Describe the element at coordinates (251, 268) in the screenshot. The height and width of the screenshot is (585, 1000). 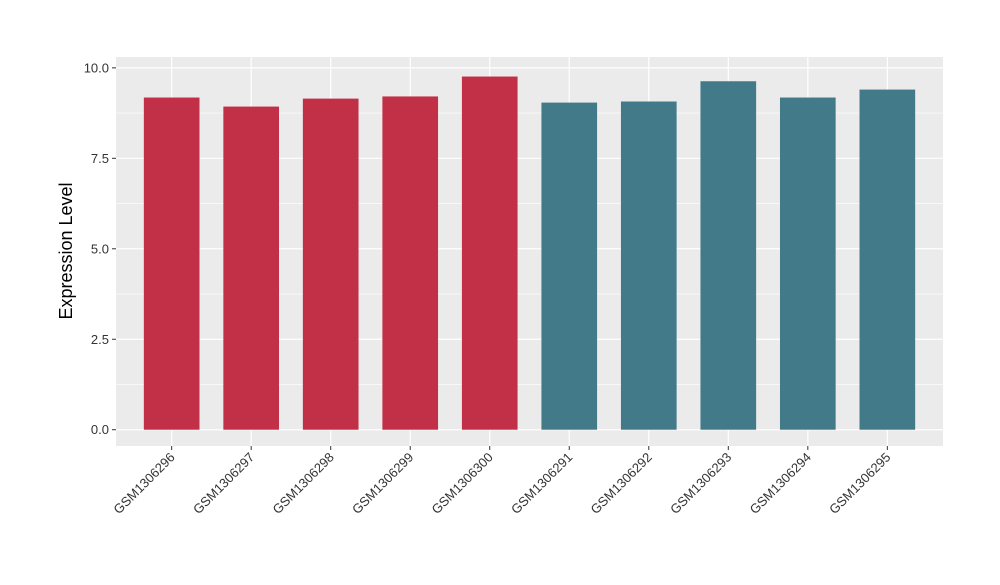
I see `bar-GSM1306297` at that location.